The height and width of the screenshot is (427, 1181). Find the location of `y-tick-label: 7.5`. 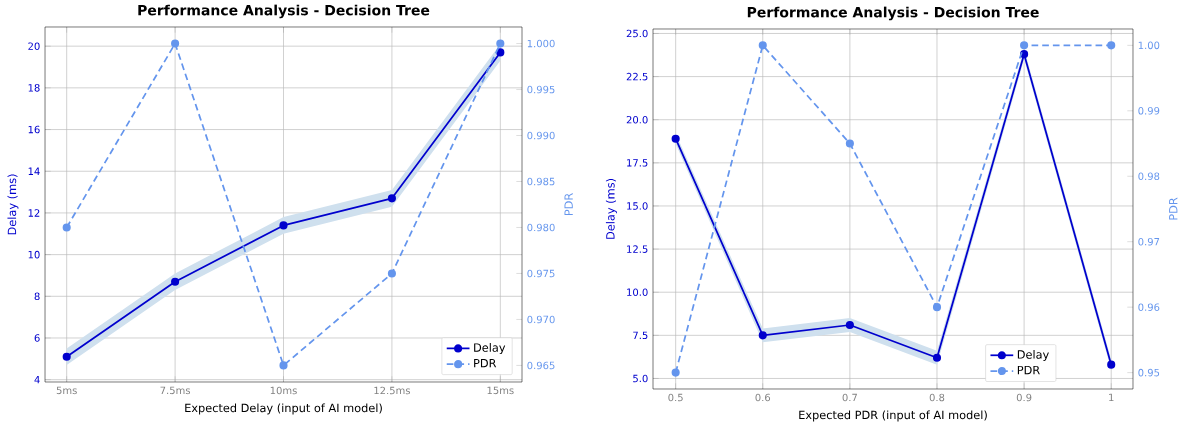

y-tick-label: 7.5 is located at coordinates (640, 335).